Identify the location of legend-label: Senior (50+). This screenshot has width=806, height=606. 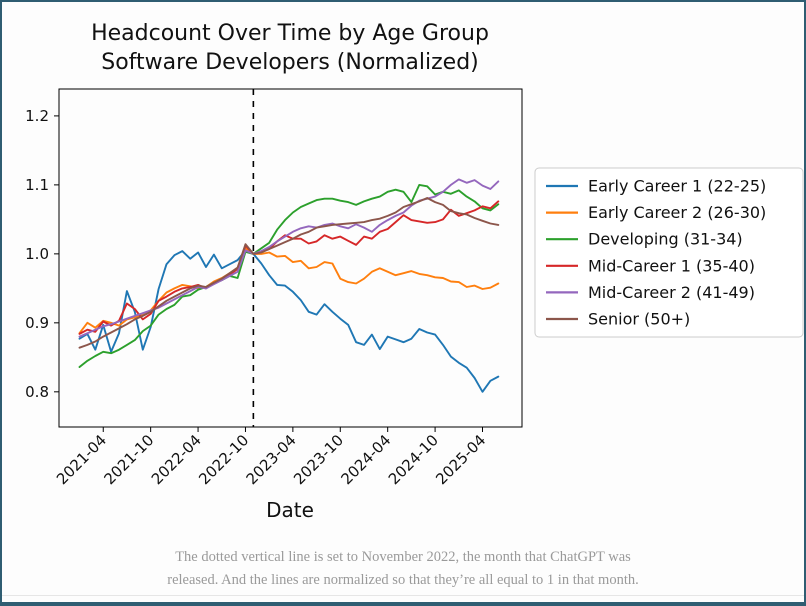
(639, 319).